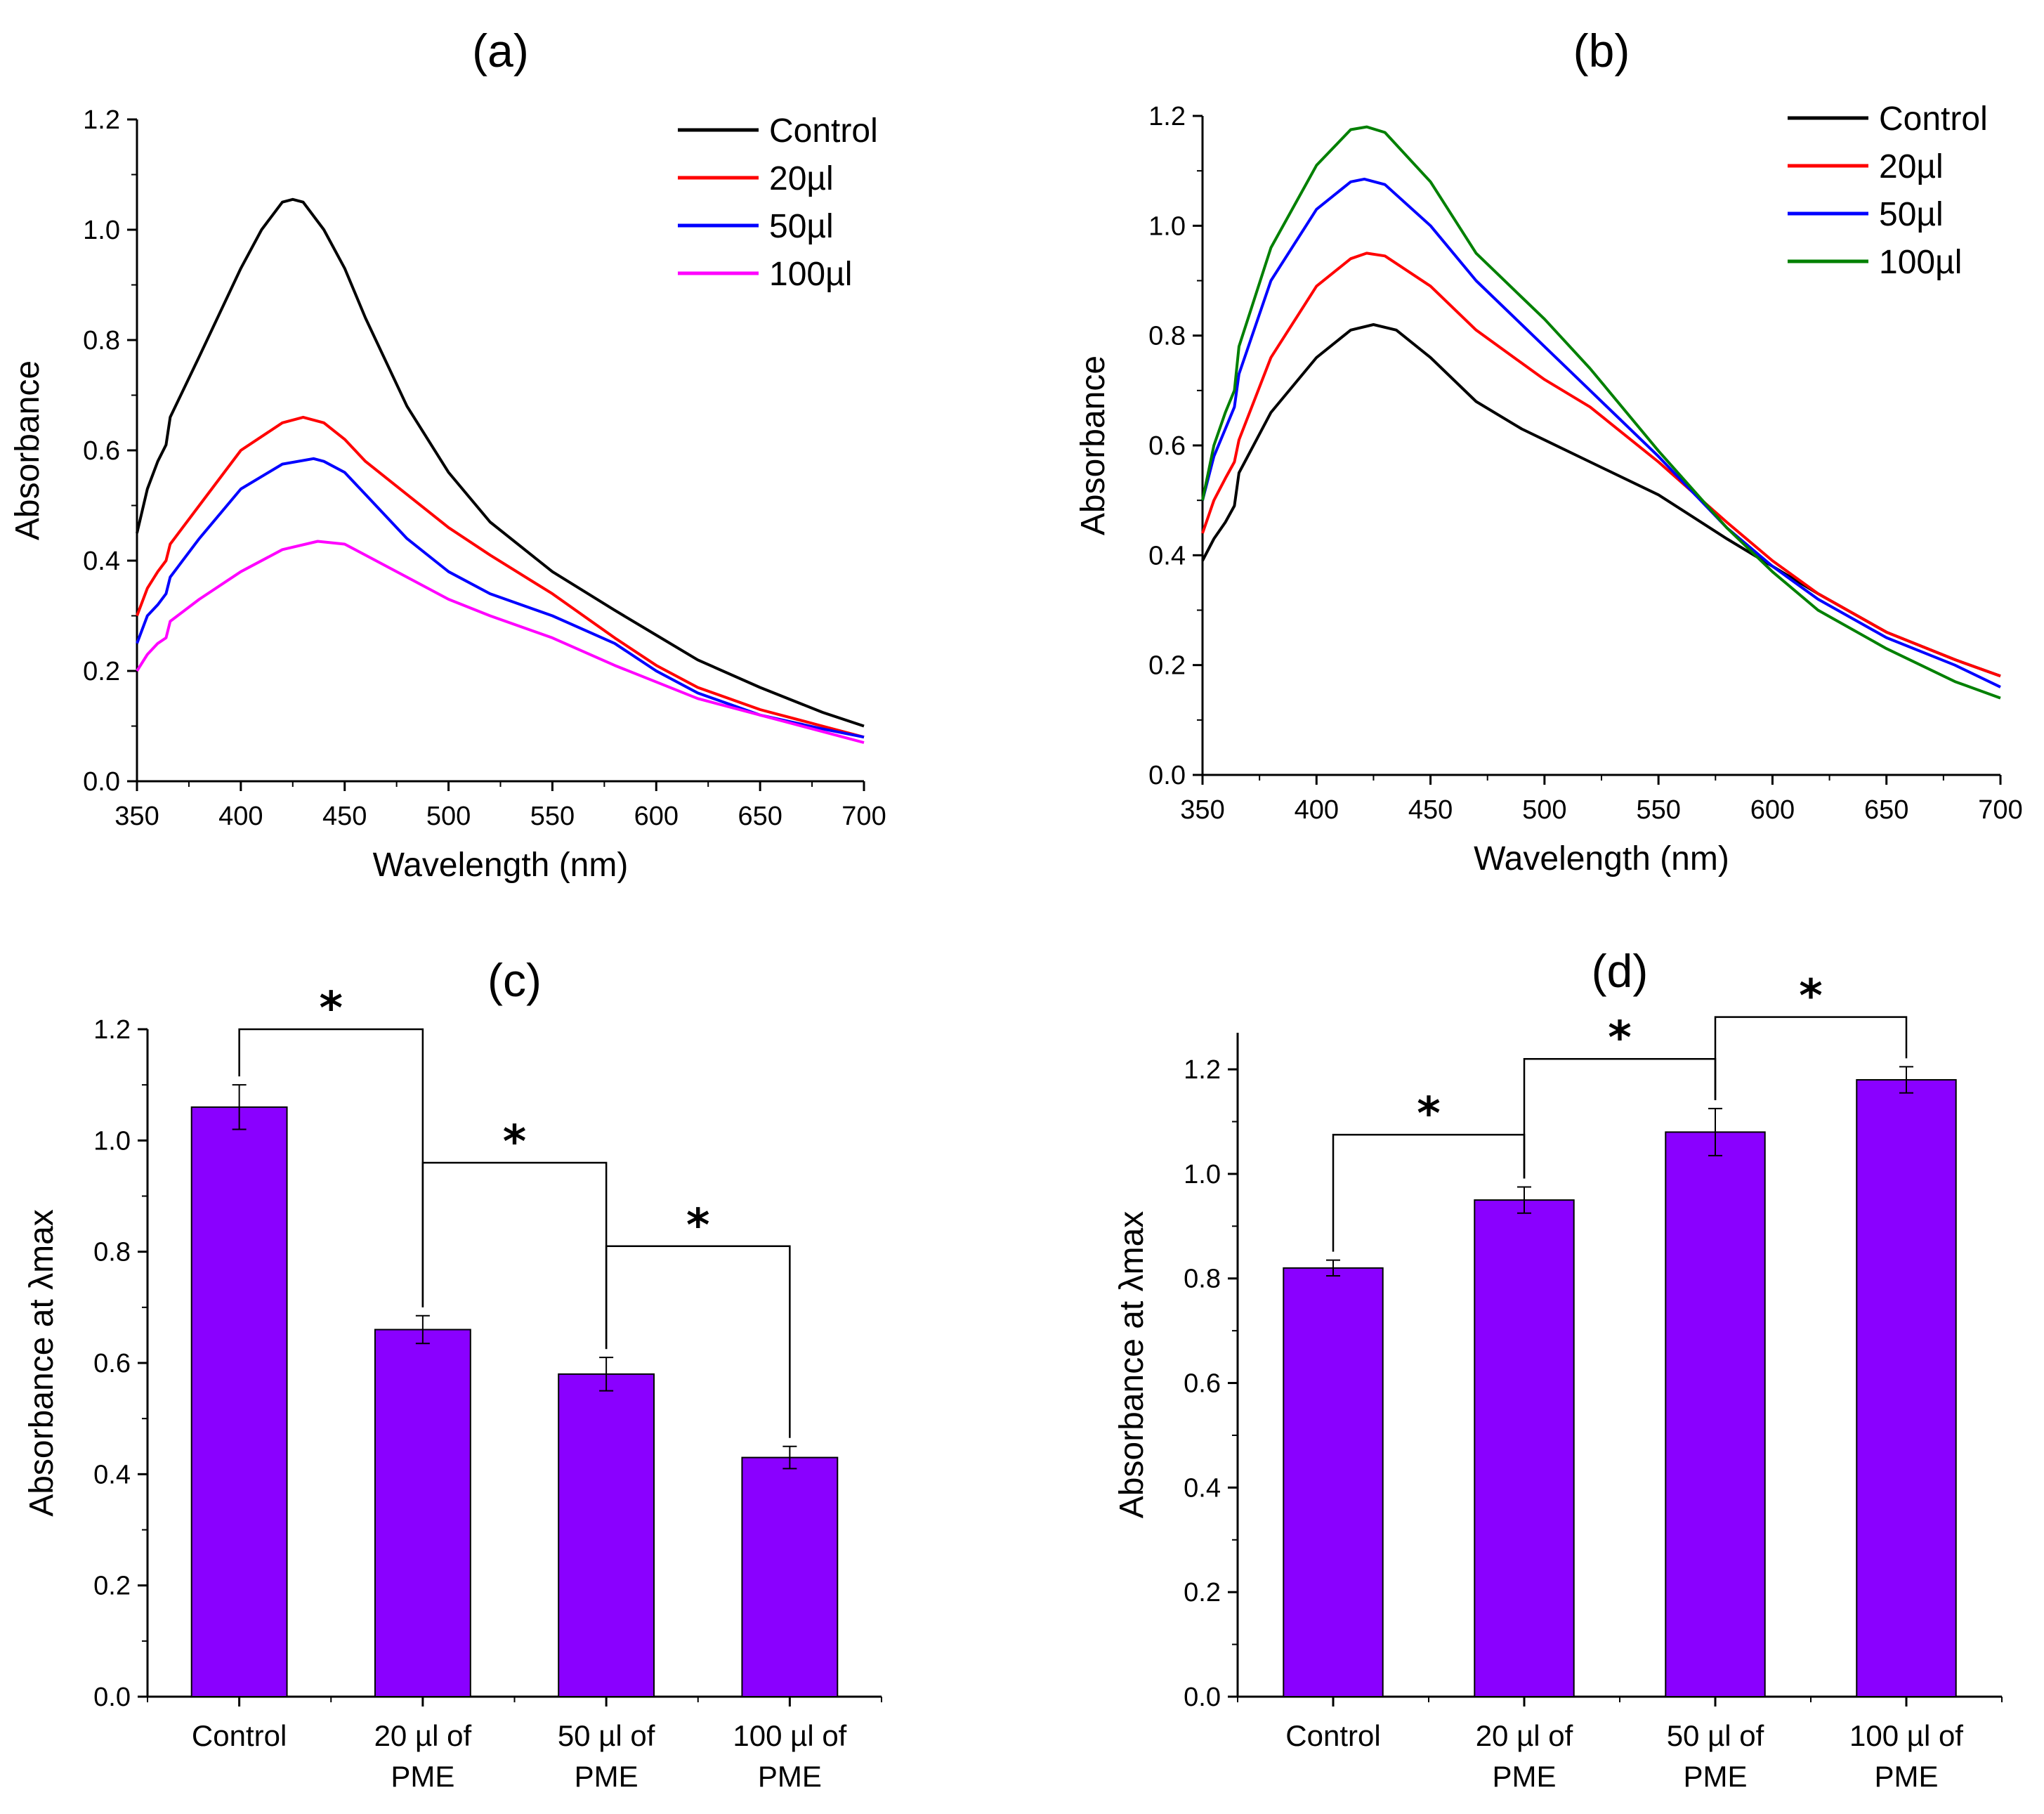 This screenshot has width=2044, height=1814. Describe the element at coordinates (514, 980) in the screenshot. I see `panel-title: (c)` at that location.